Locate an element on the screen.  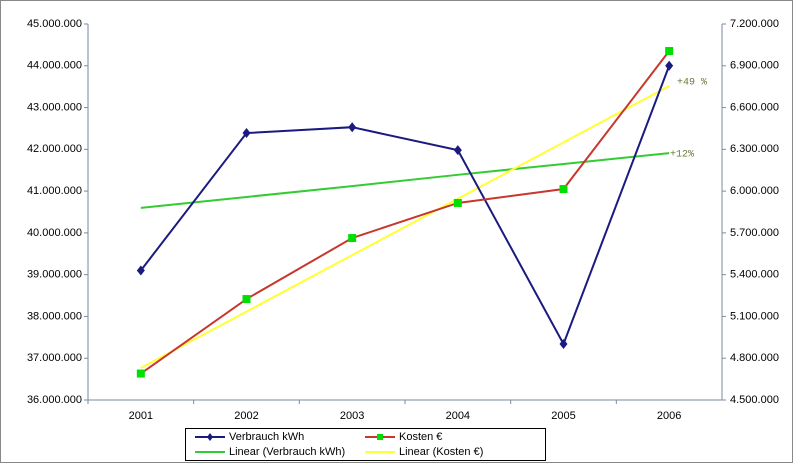
y-tick-label: 42.000.000 is located at coordinates (54, 149).